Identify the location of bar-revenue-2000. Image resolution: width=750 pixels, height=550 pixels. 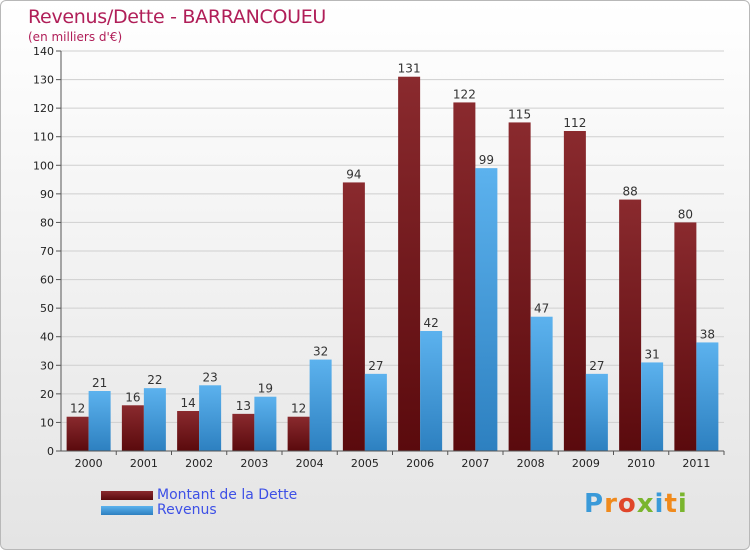
(99, 421).